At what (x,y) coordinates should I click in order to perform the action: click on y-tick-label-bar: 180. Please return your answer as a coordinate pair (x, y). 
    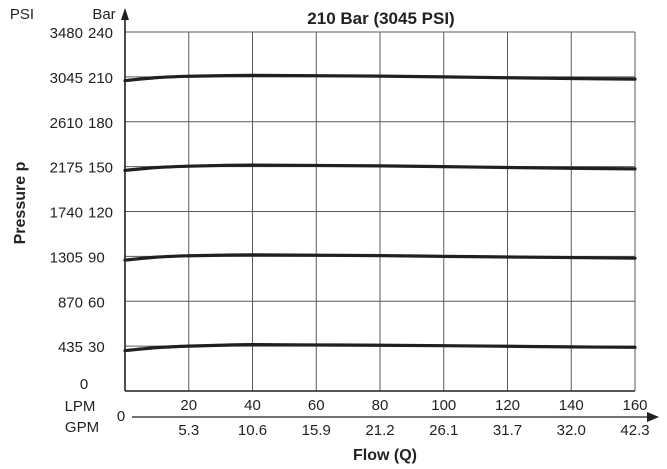
    Looking at the image, I should click on (100, 123).